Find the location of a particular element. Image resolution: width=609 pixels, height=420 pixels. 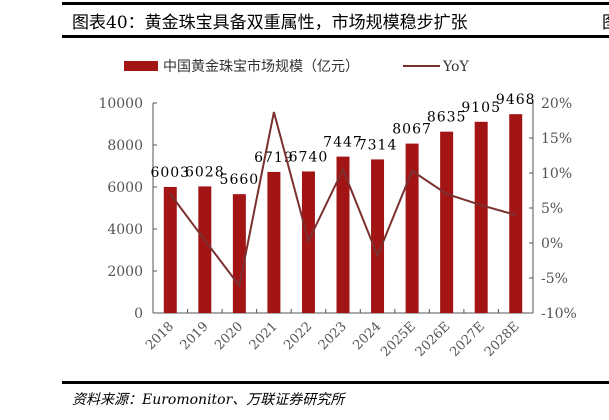

bar-value-label: 6740 is located at coordinates (309, 157).